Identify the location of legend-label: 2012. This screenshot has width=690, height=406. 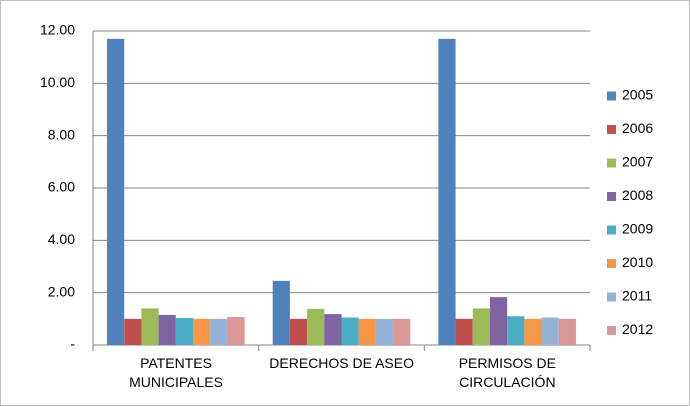
(637, 329).